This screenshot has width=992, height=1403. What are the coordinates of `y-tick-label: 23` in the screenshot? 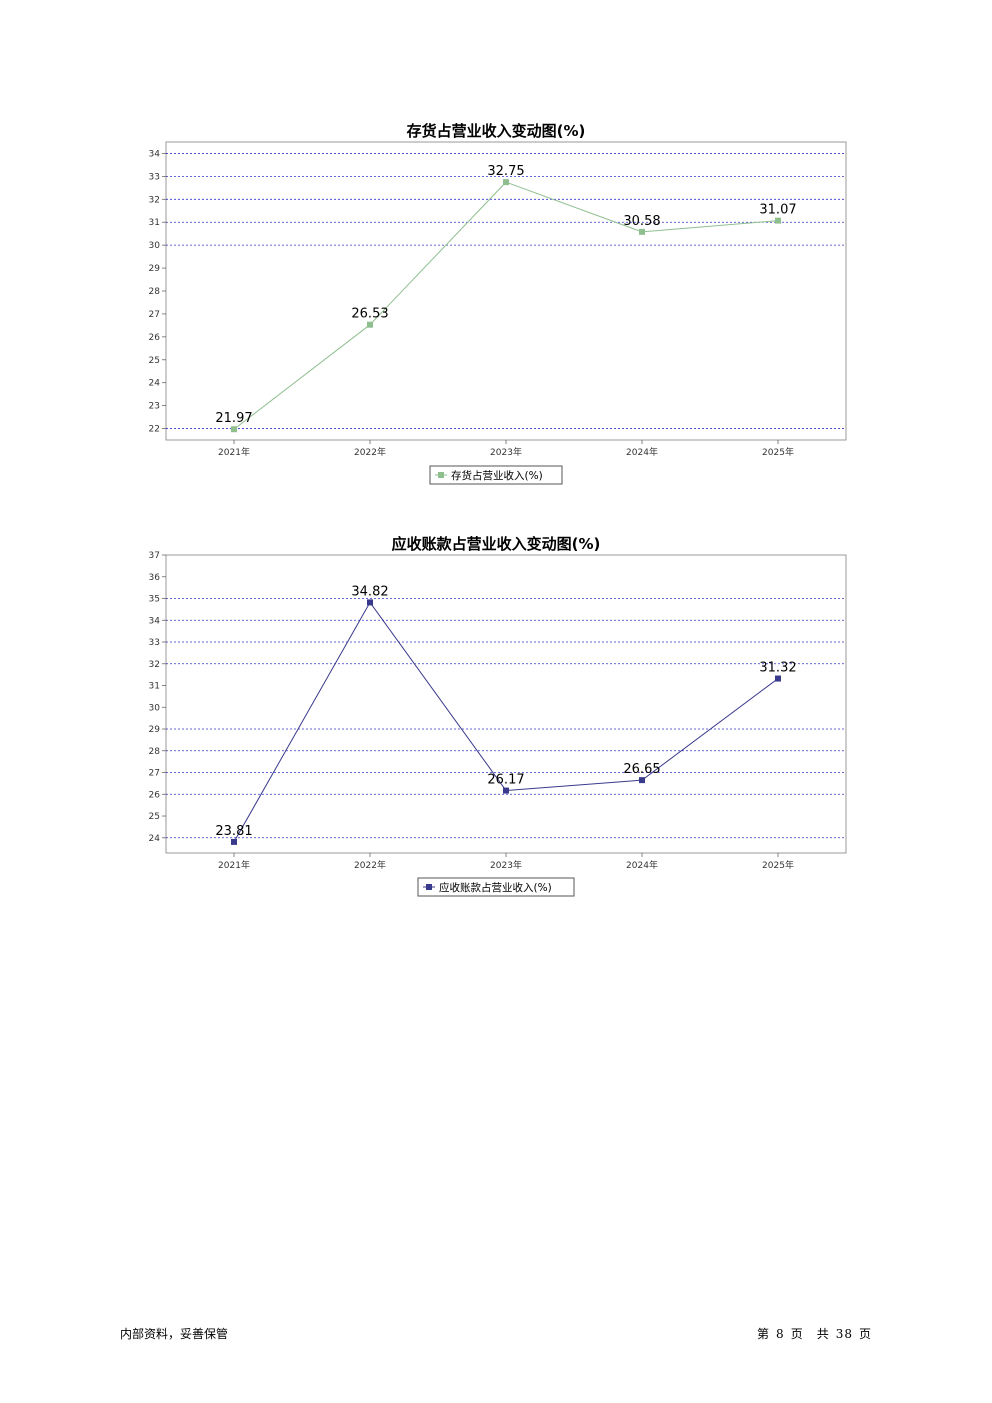 It's located at (154, 407).